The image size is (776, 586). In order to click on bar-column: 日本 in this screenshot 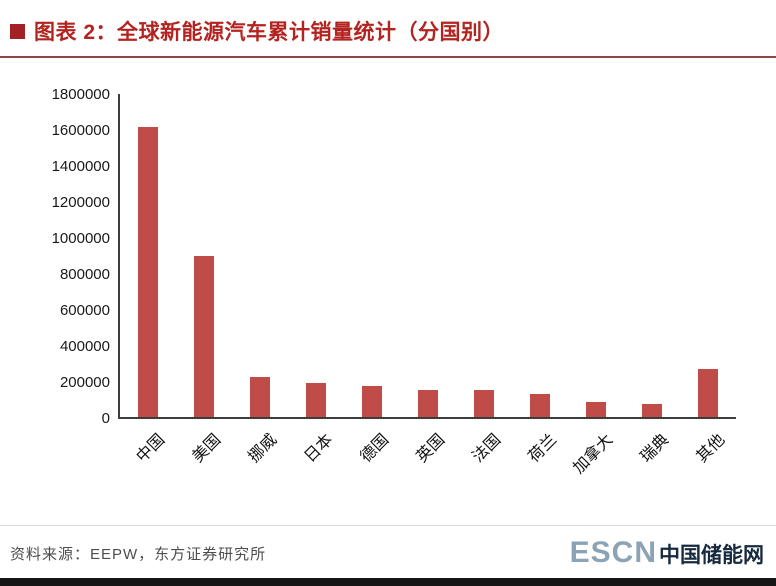, I will do `click(316, 280)`.